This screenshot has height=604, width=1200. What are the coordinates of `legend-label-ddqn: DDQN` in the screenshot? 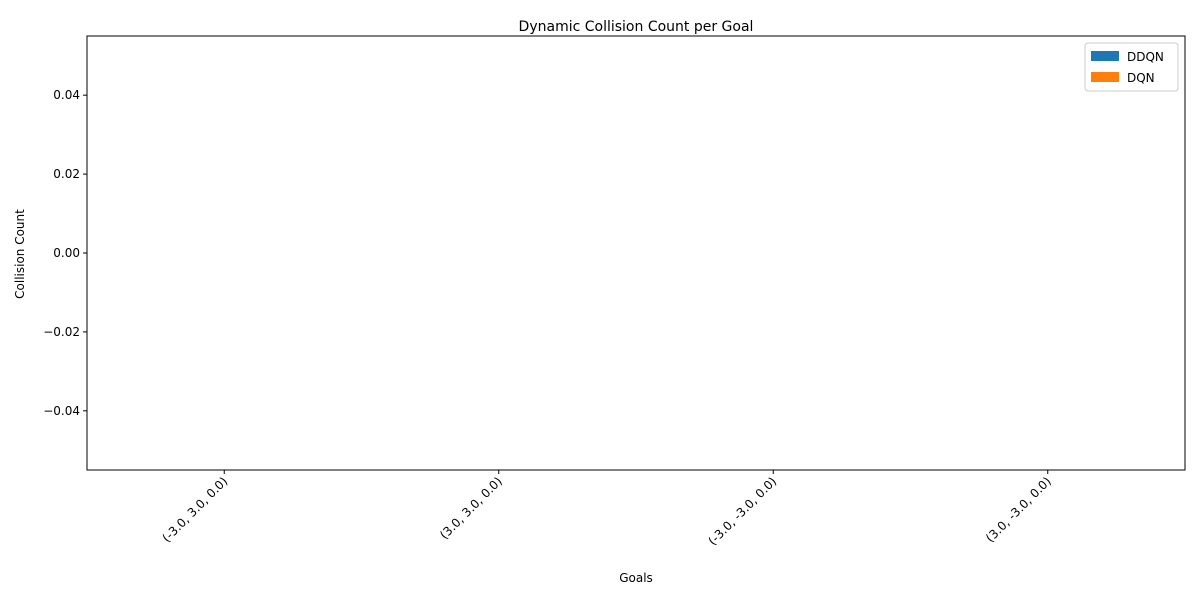 It's located at (1145, 57).